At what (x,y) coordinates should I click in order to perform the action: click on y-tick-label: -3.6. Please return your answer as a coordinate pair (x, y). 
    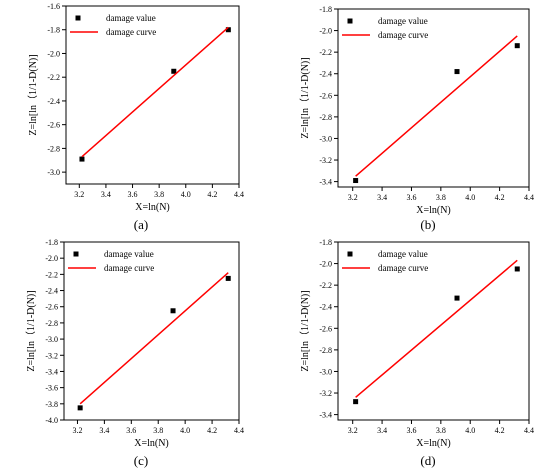
    Looking at the image, I should click on (51, 388).